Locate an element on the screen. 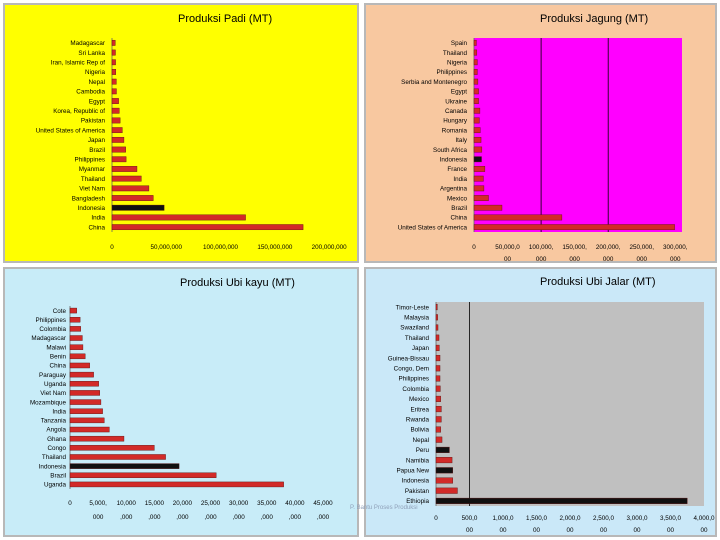  tick-label: 150,000, is located at coordinates (574, 247).